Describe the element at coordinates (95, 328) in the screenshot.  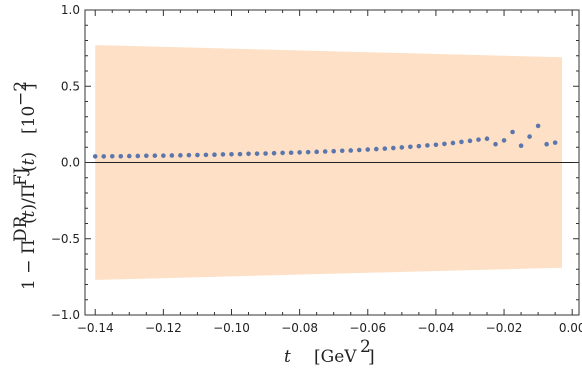
I see `x-tick-label: −0.14` at that location.